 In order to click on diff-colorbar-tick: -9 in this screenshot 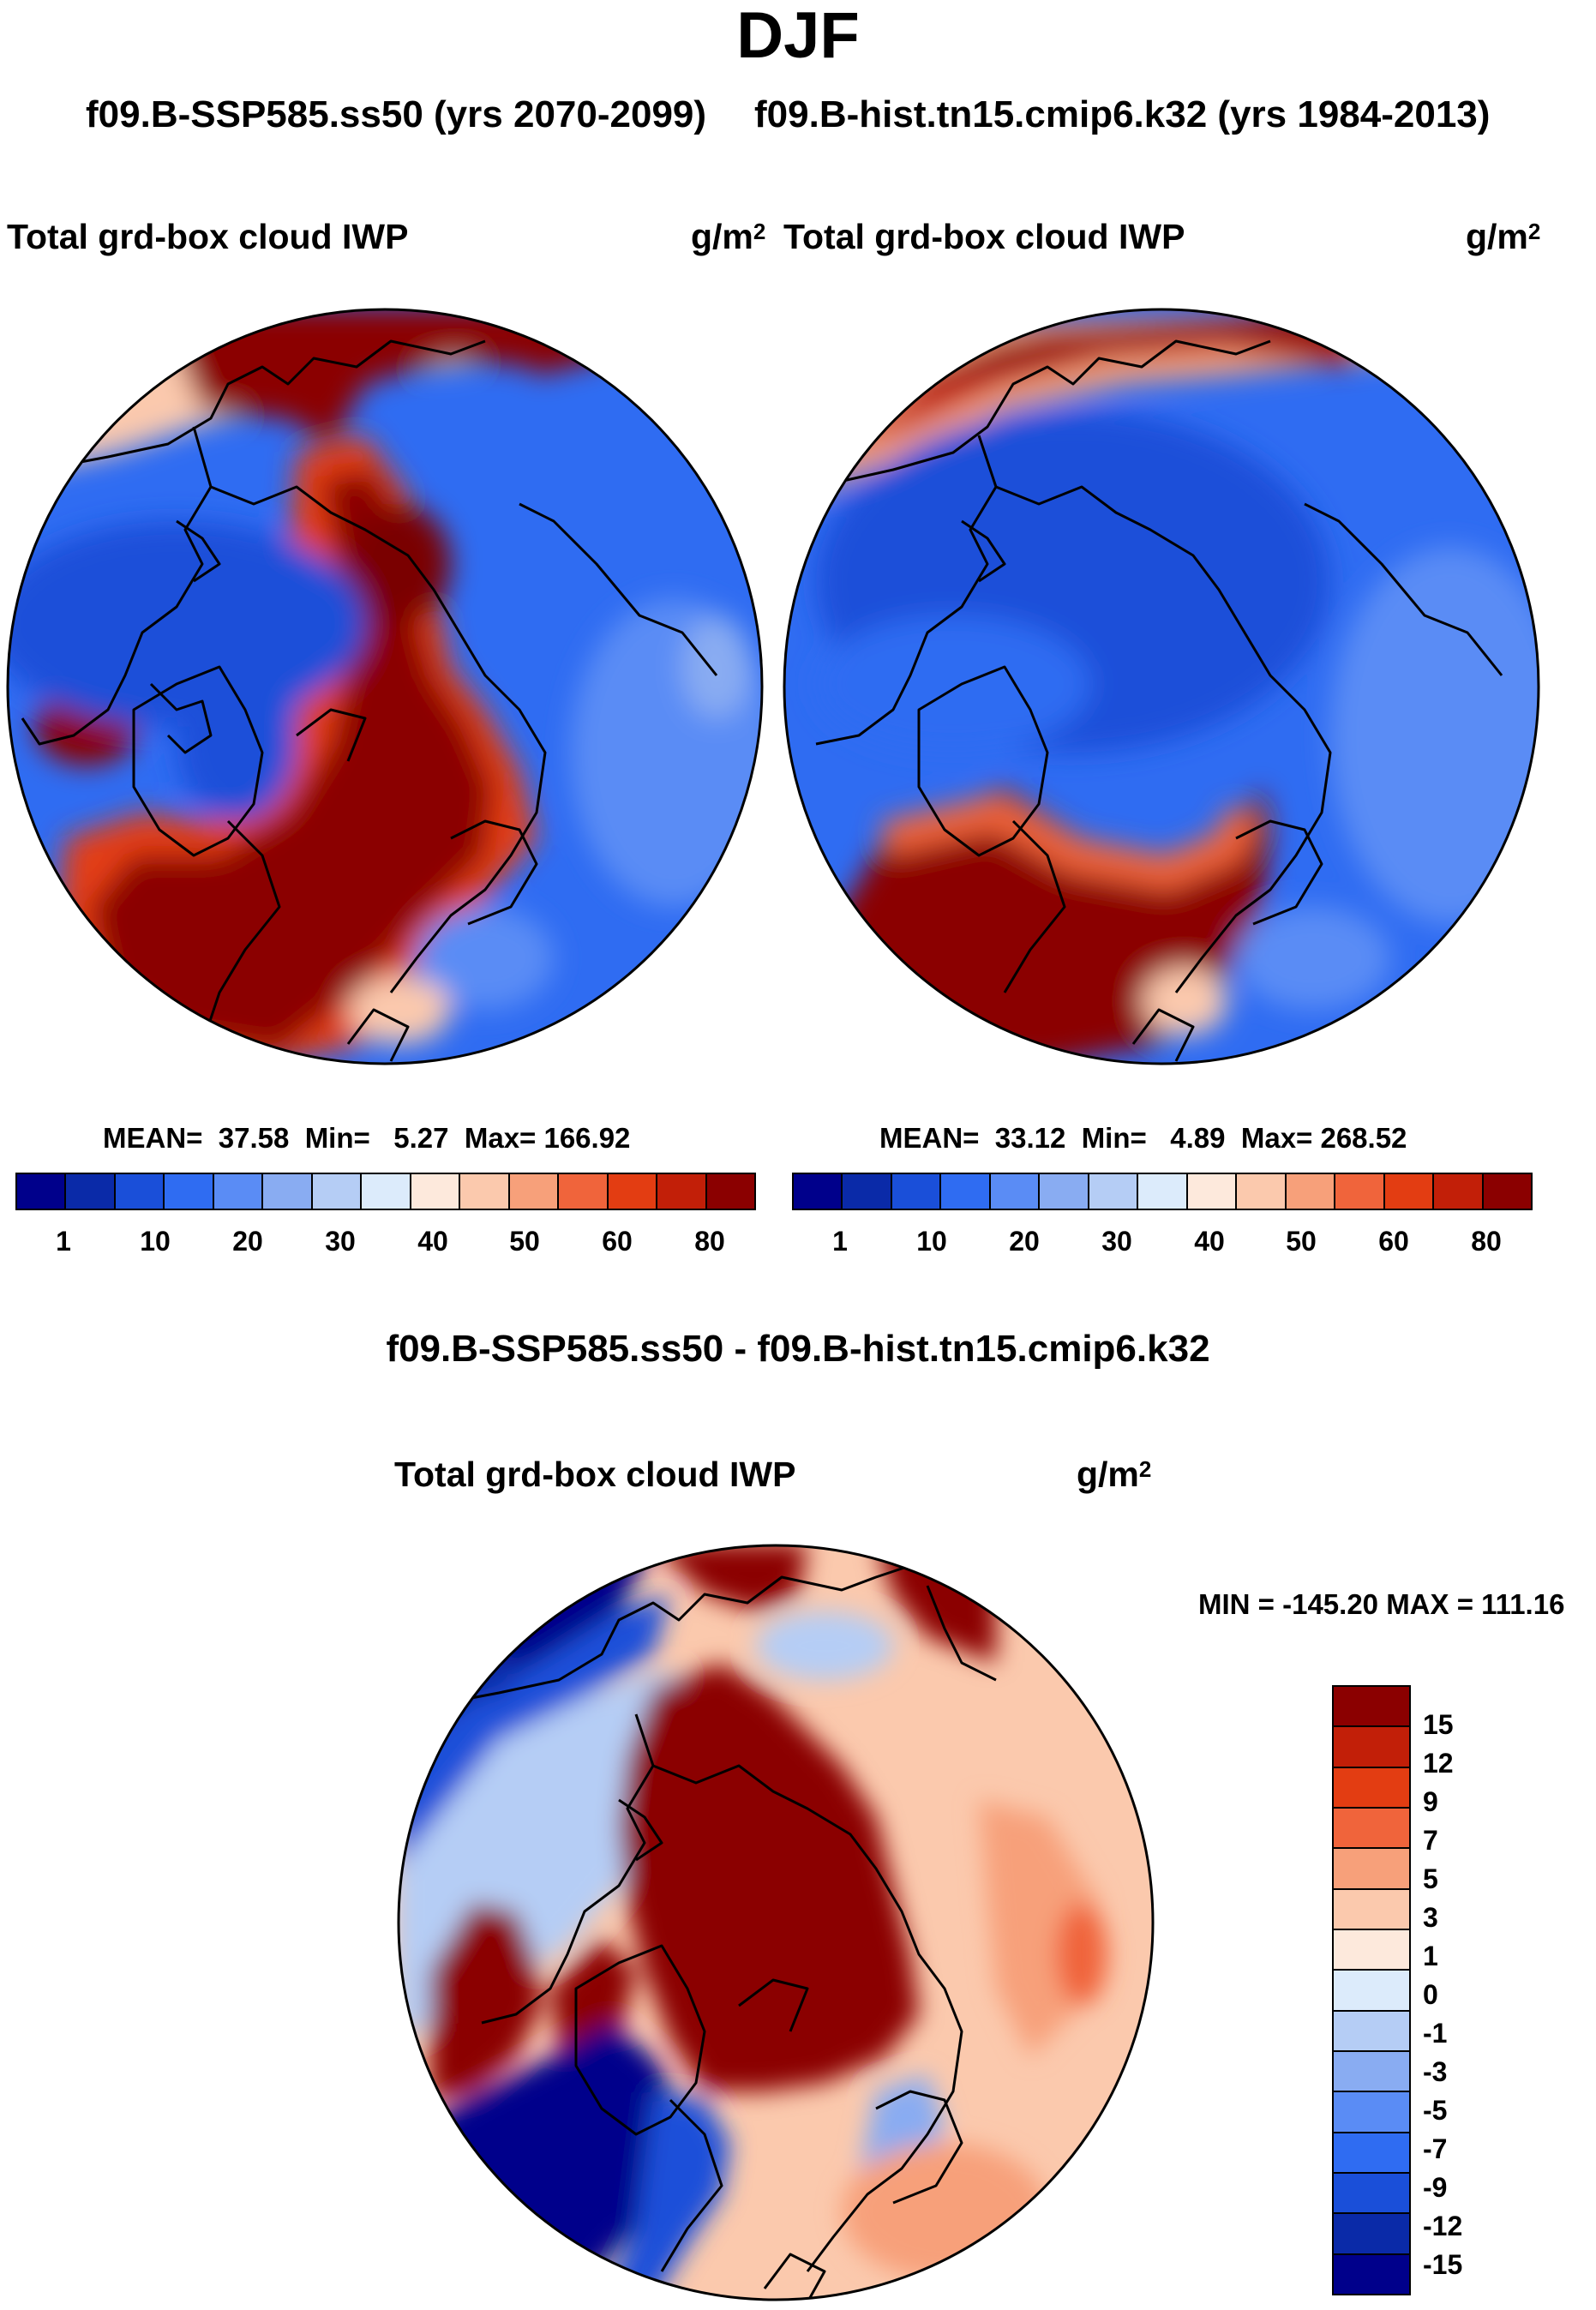, I will do `click(1435, 2187)`.